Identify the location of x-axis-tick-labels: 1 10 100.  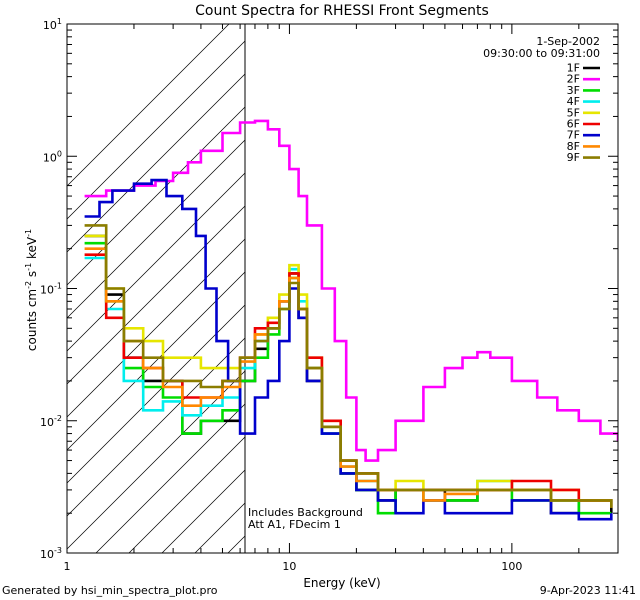
(293, 566).